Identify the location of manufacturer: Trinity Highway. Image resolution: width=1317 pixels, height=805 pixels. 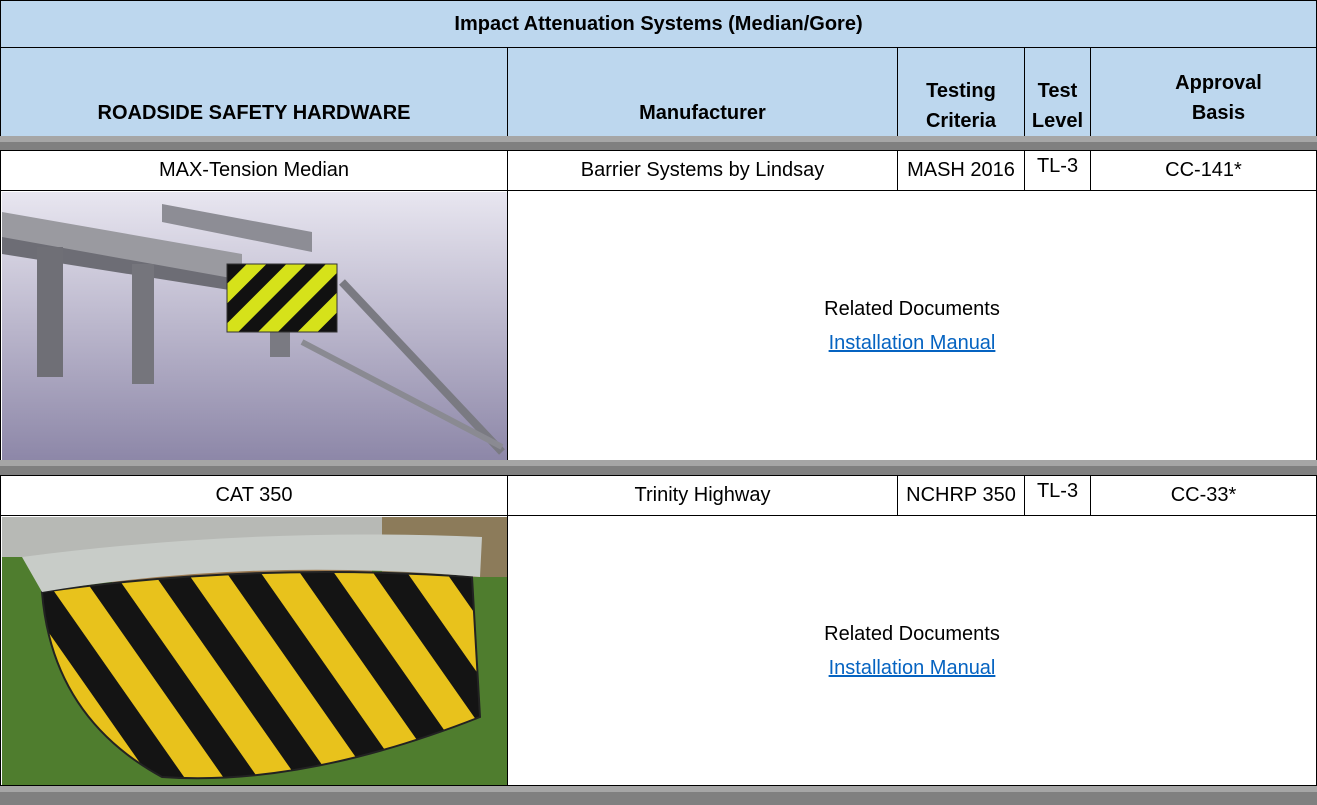
(702, 495).